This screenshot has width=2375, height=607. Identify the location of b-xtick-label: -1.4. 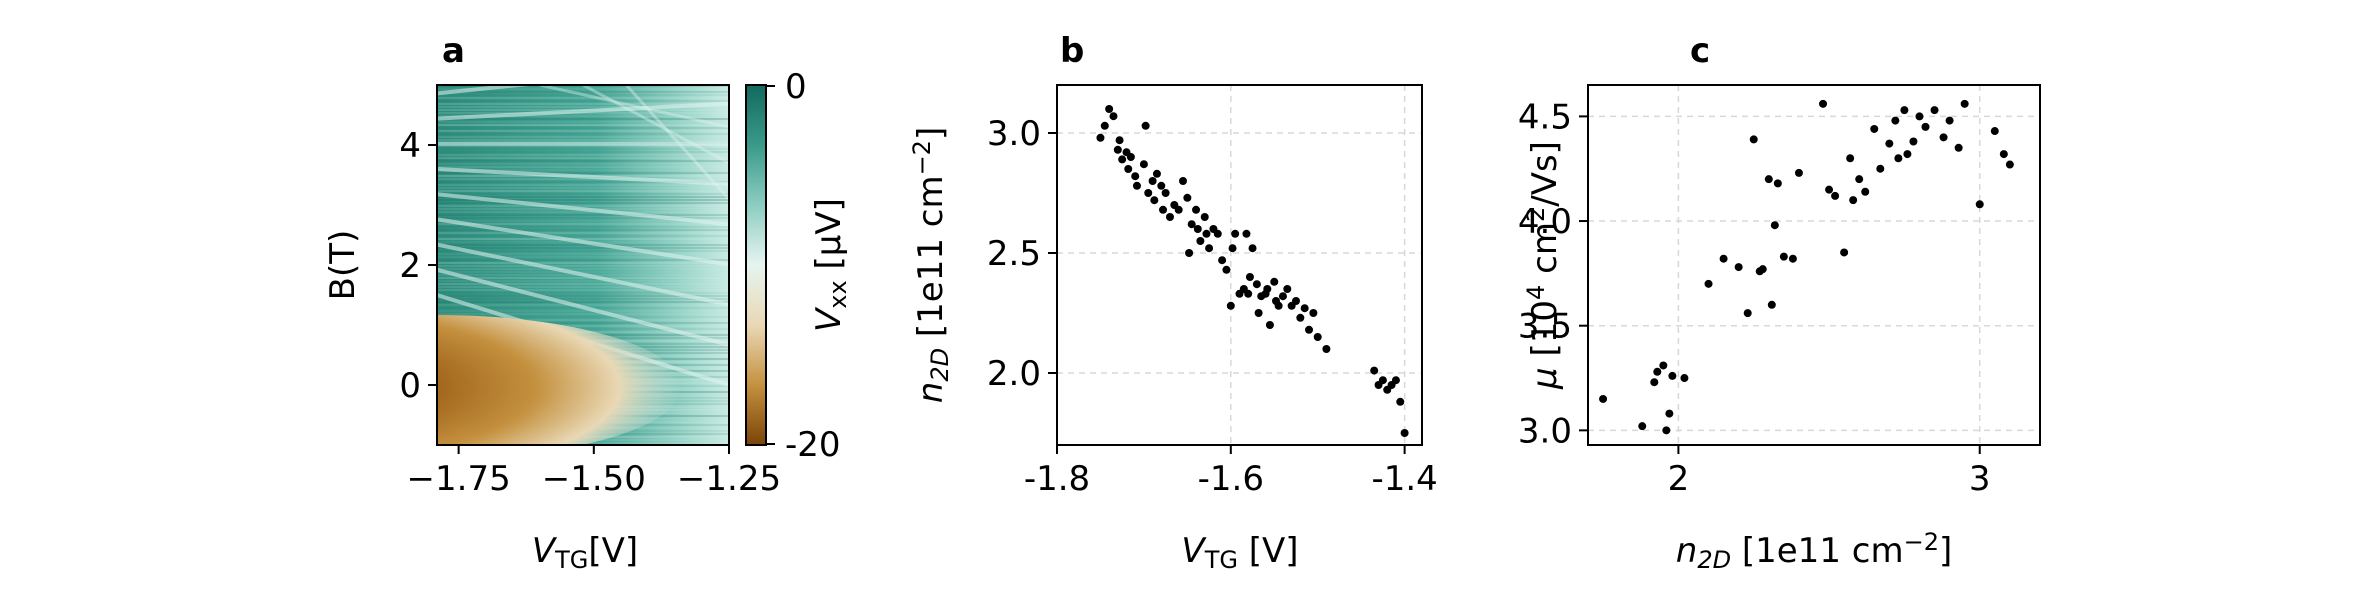
(1404, 479).